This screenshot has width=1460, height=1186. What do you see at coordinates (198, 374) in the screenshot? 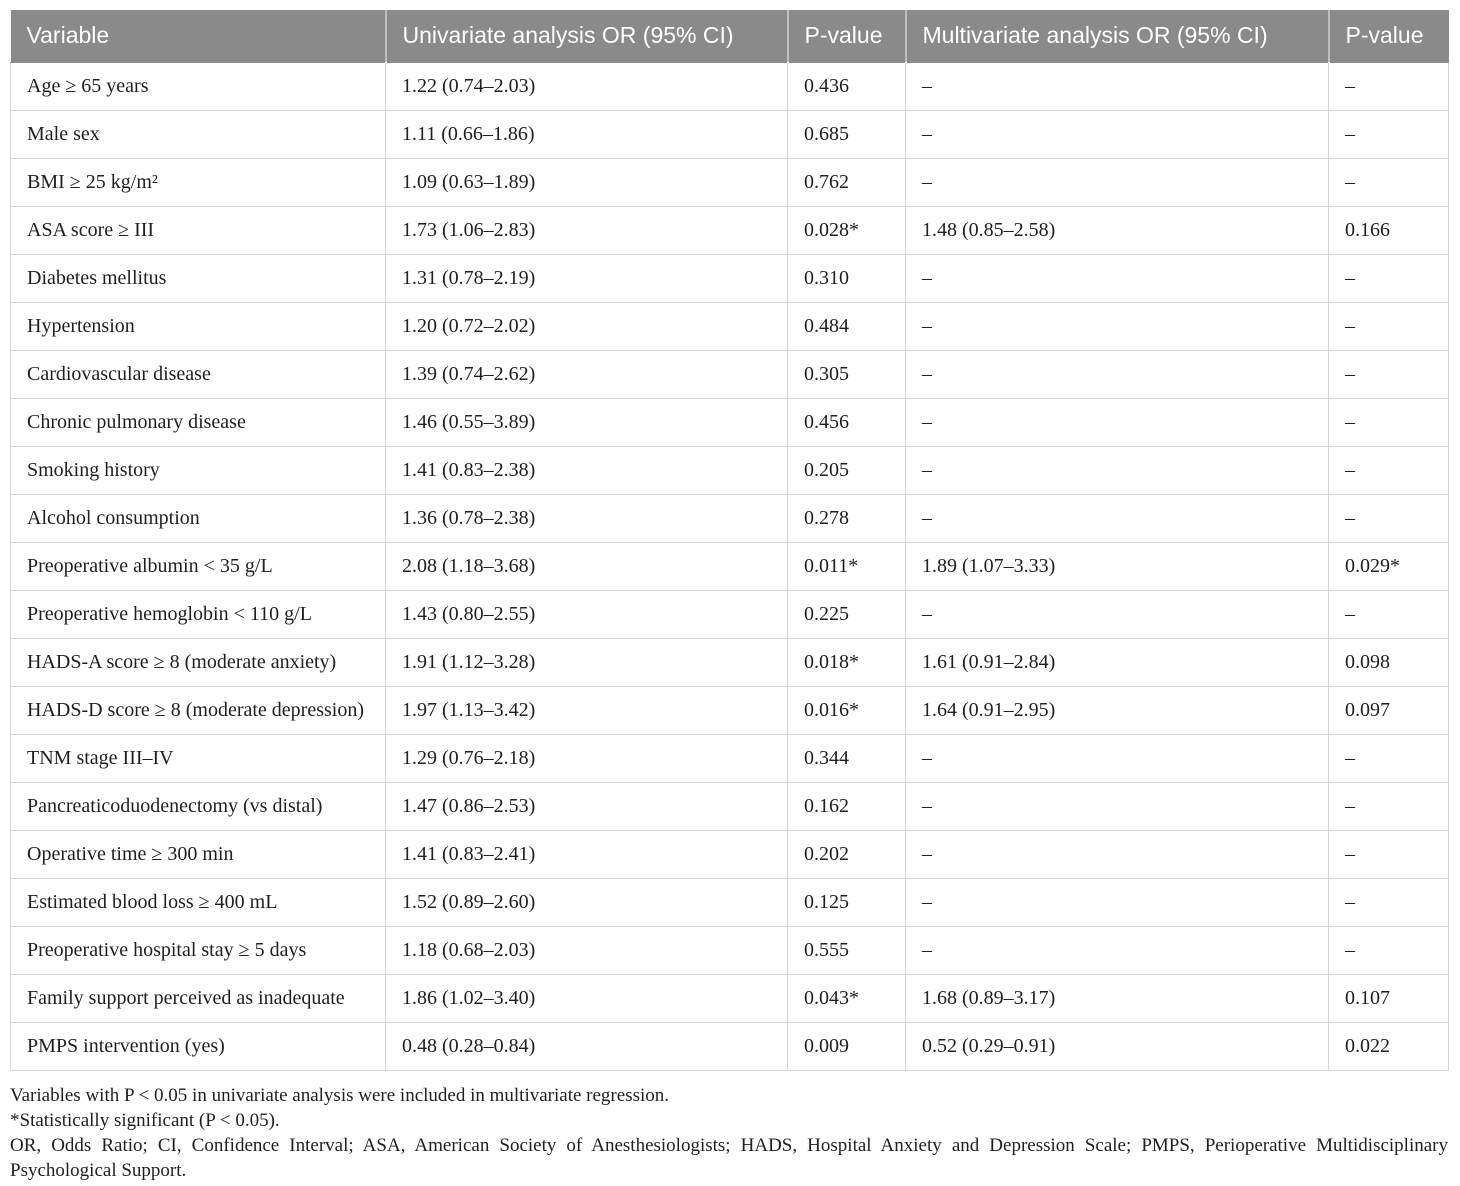
I see `cell-variable: Cardiovascular disease` at bounding box center [198, 374].